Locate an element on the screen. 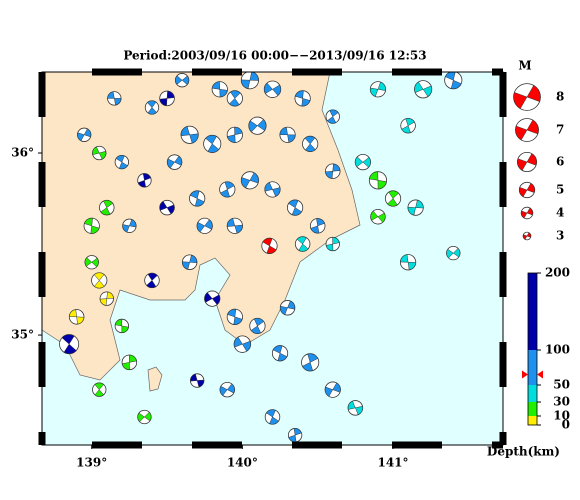  depth-bar-frame is located at coordinates (532, 349).